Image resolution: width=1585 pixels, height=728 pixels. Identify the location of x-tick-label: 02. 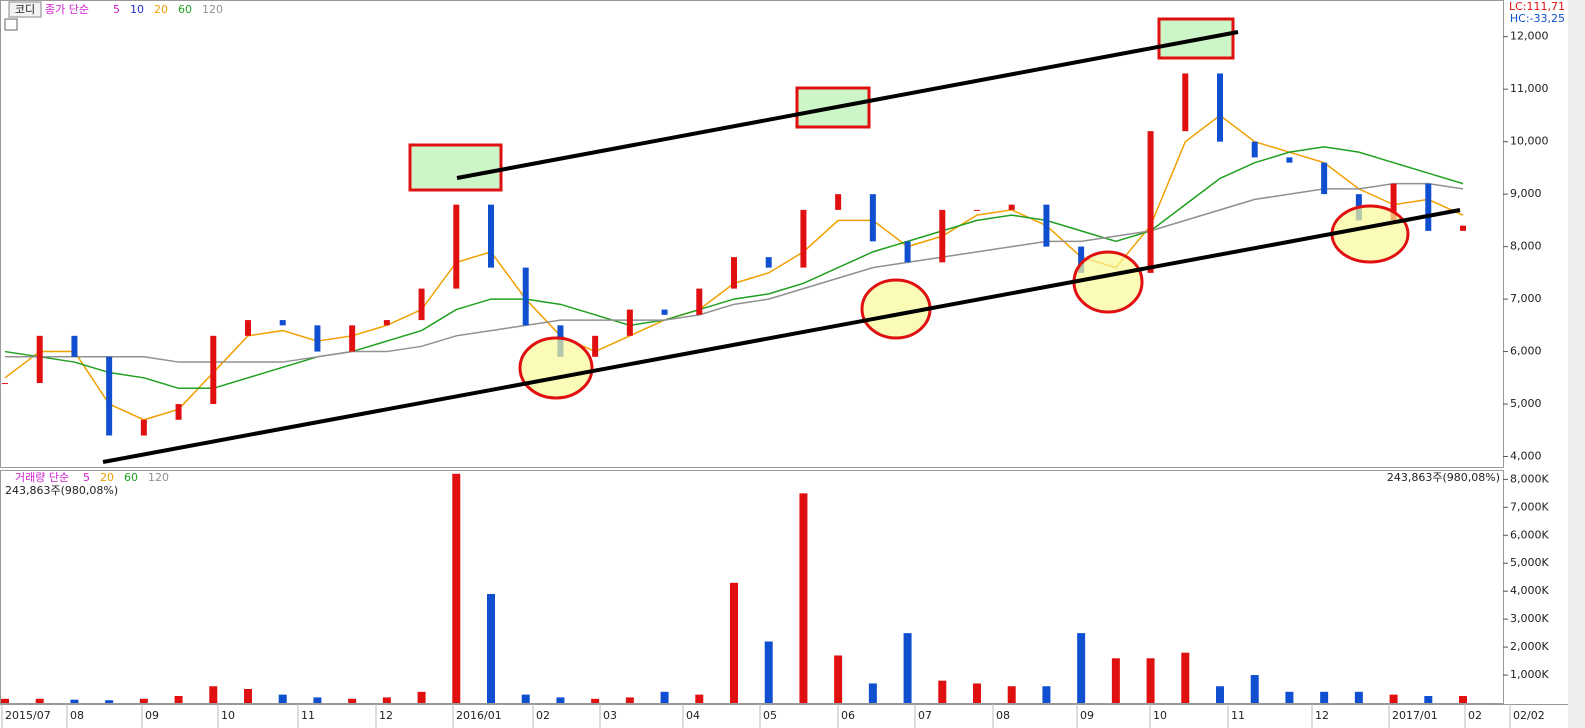
(1475, 715).